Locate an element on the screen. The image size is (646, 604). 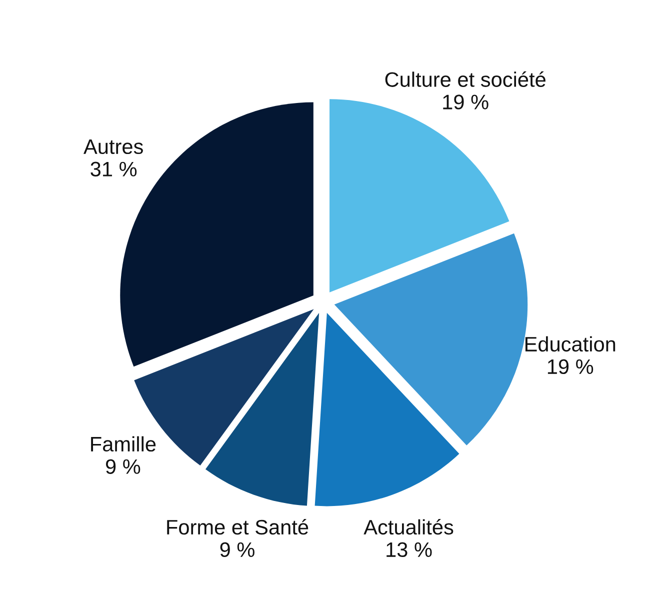
slice-label: Education is located at coordinates (570, 344).